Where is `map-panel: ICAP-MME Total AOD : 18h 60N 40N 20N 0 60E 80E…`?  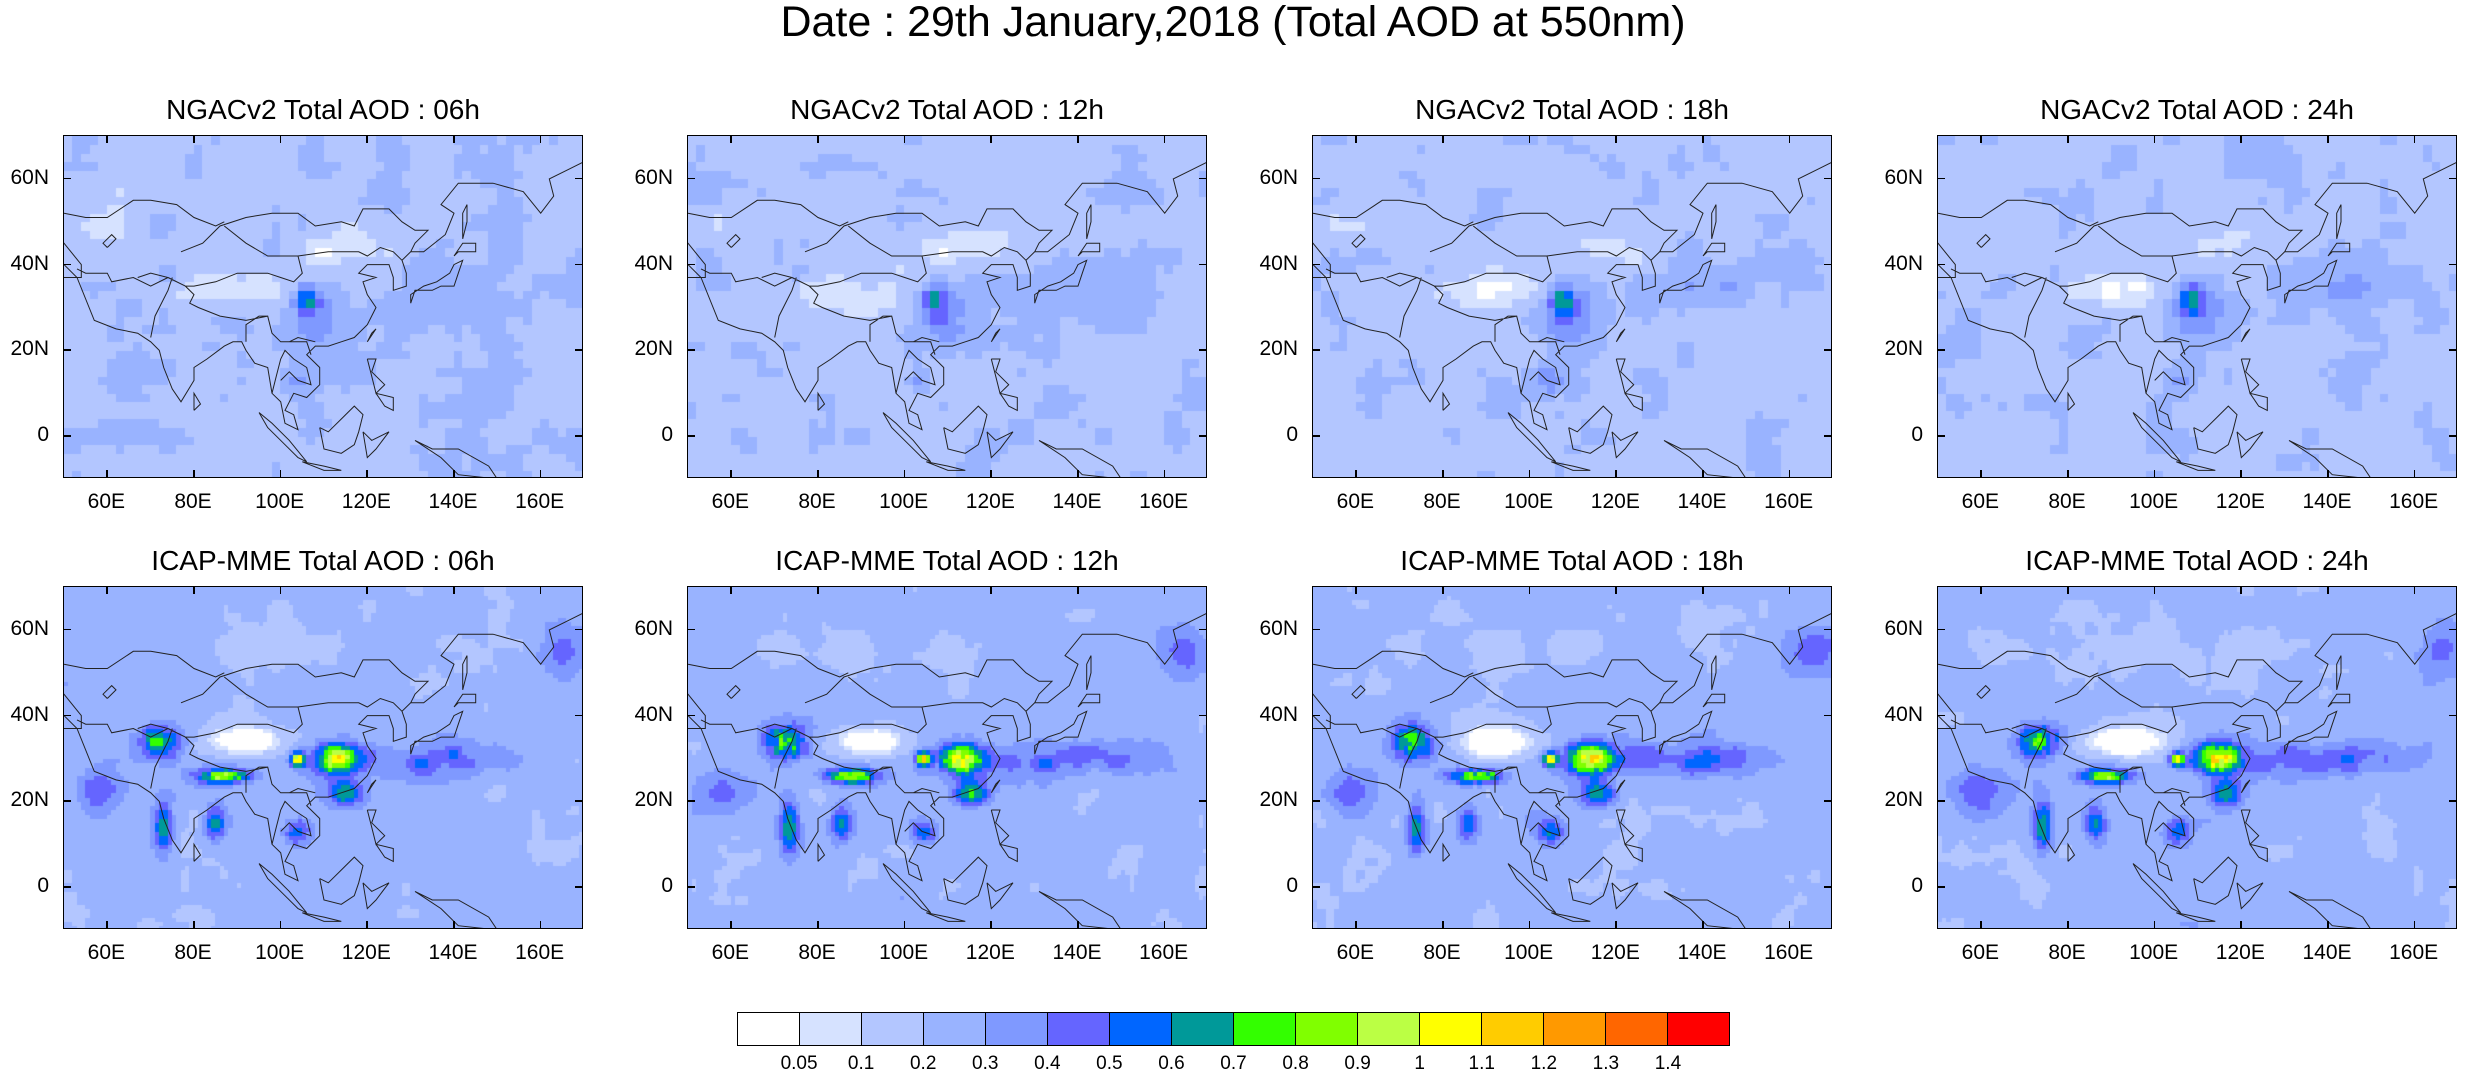 map-panel: ICAP-MME Total AOD : 18h 60N 40N 20N 0 60E 80E… is located at coordinates (1545, 756).